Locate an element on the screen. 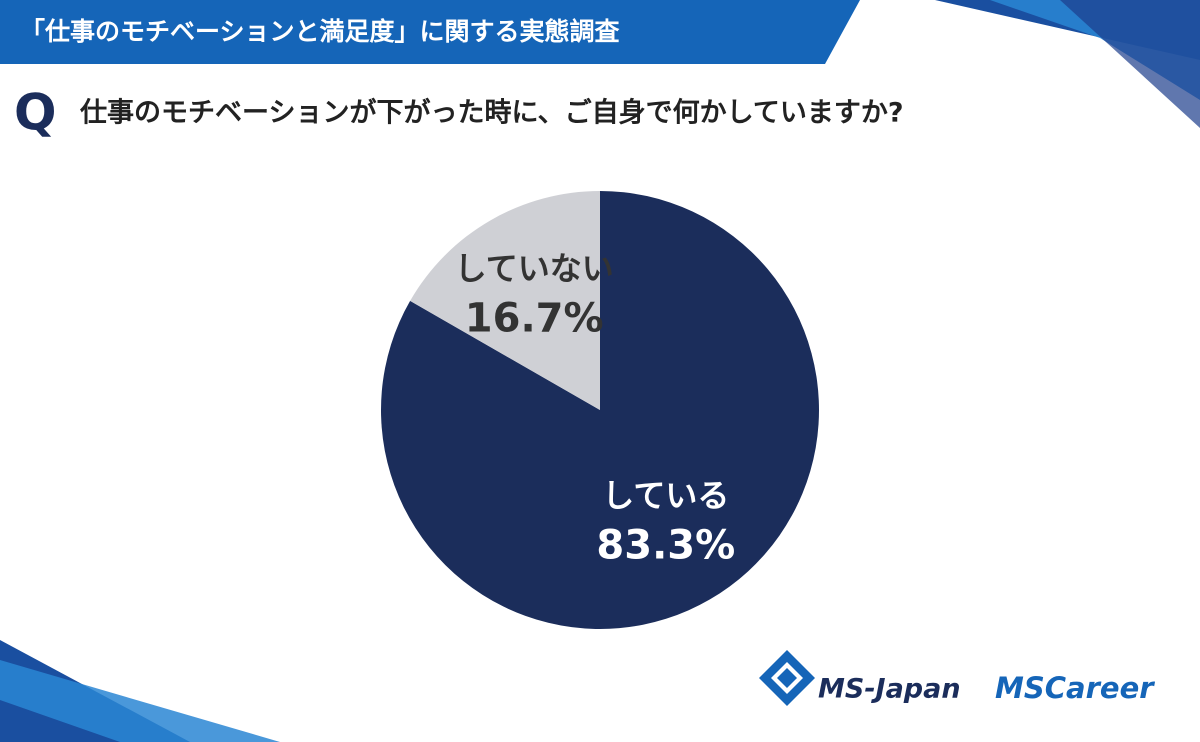  slice-label: している is located at coordinates (665, 496).